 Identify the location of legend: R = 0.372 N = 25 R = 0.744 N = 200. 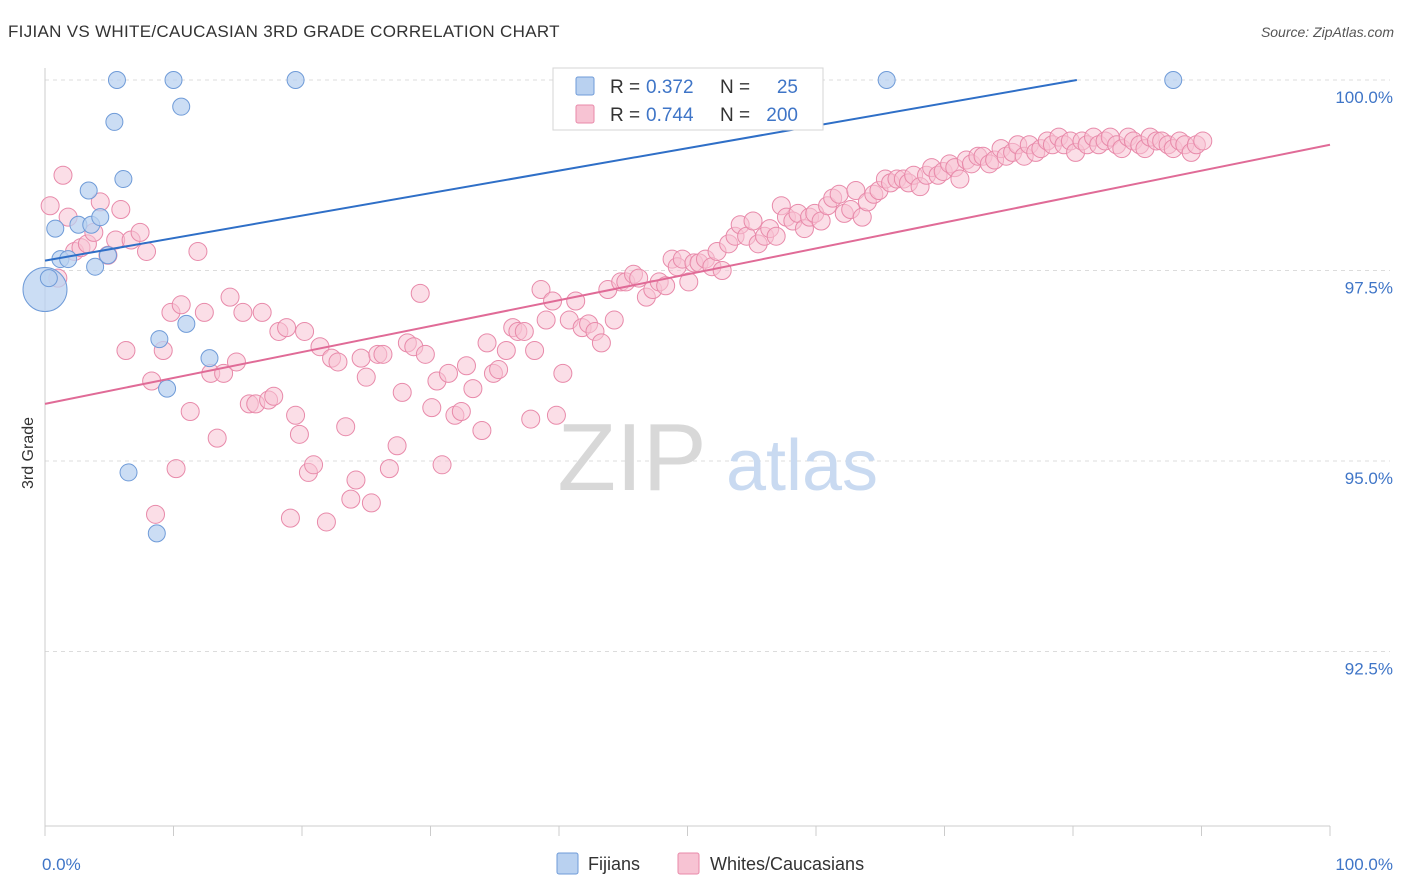
(688, 99).